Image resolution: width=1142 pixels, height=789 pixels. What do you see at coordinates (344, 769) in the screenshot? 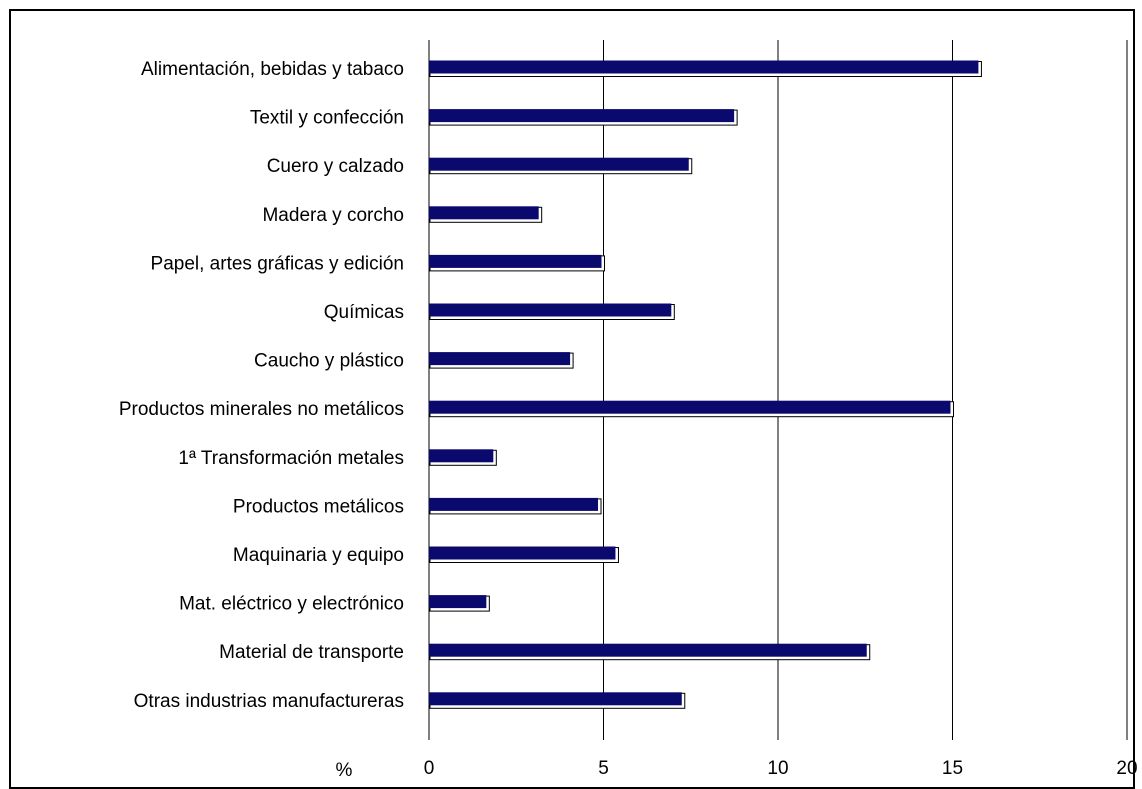
I see `x-axis-label: %` at bounding box center [344, 769].